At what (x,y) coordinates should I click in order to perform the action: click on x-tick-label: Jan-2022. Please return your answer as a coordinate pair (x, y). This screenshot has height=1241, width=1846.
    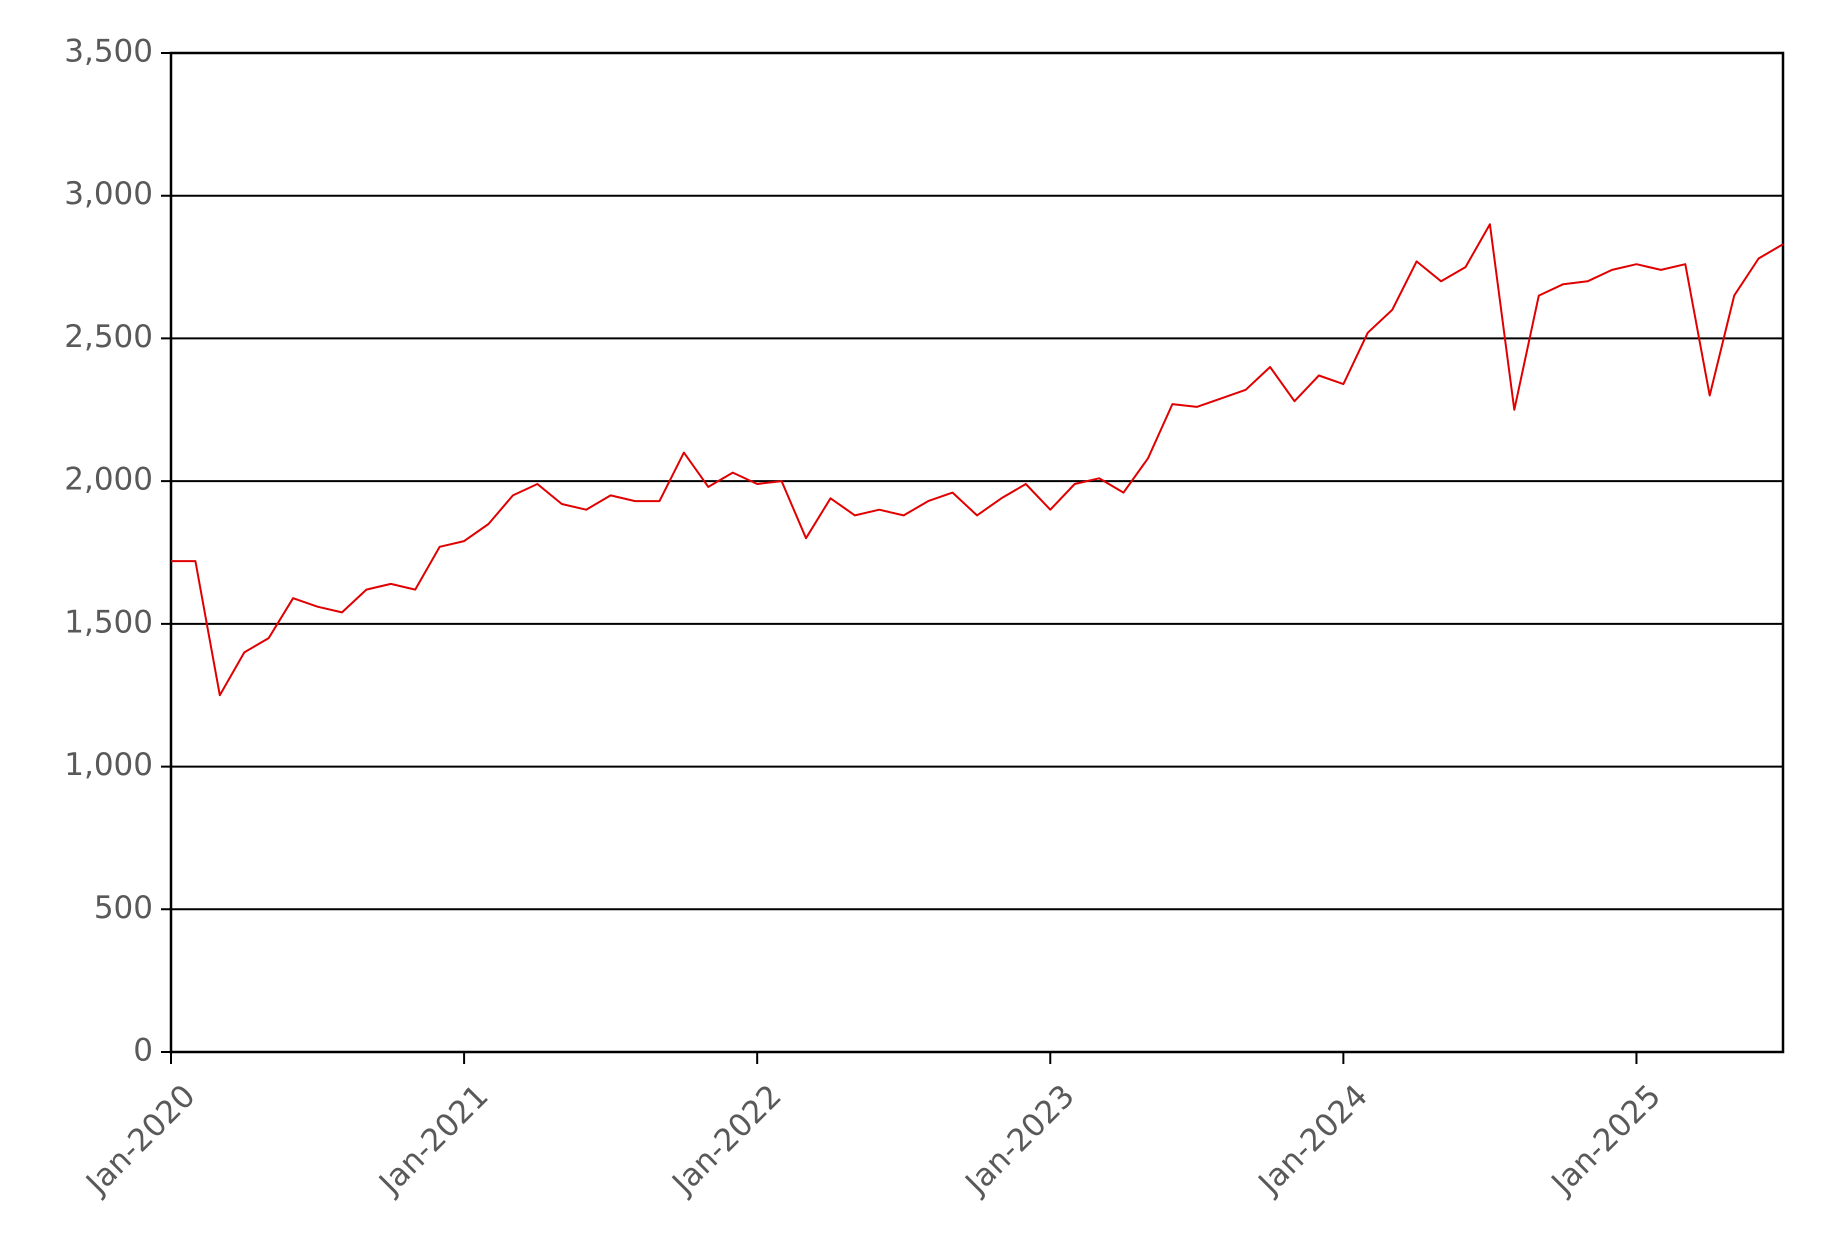
    Looking at the image, I should click on (726, 1140).